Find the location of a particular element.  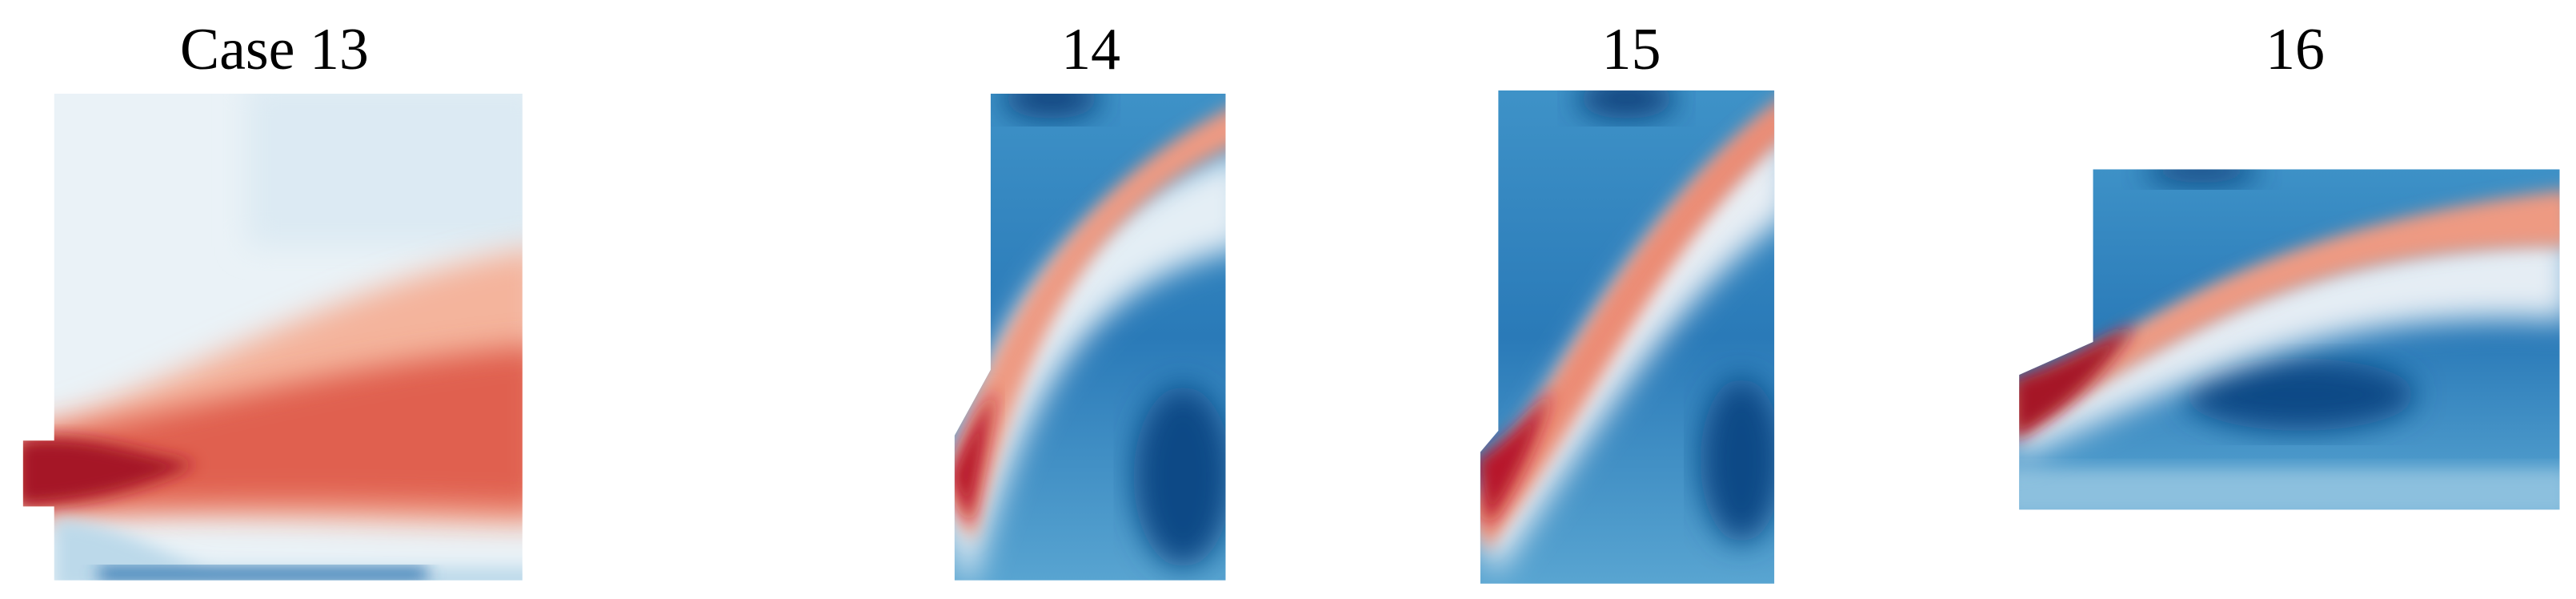

panel-title: Case 13 is located at coordinates (274, 49).